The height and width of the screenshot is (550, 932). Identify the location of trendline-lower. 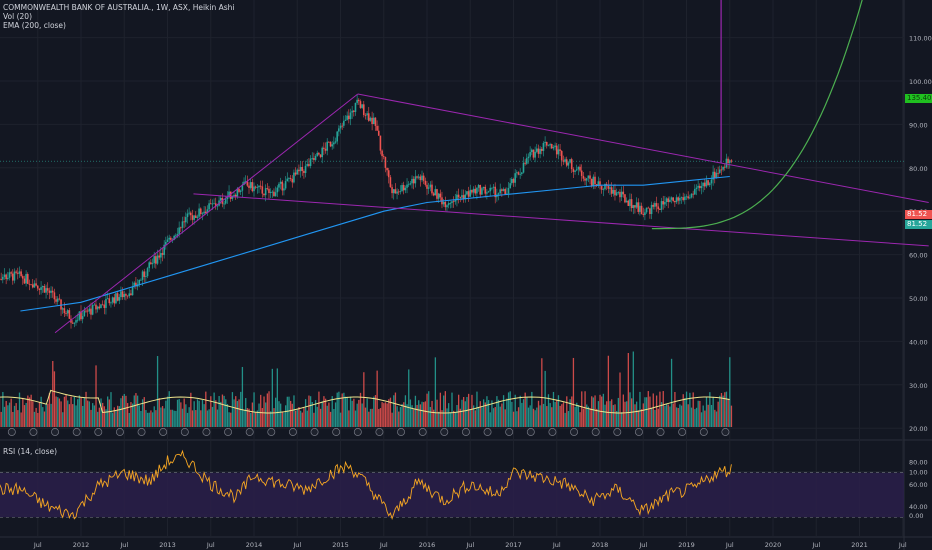
(561, 220).